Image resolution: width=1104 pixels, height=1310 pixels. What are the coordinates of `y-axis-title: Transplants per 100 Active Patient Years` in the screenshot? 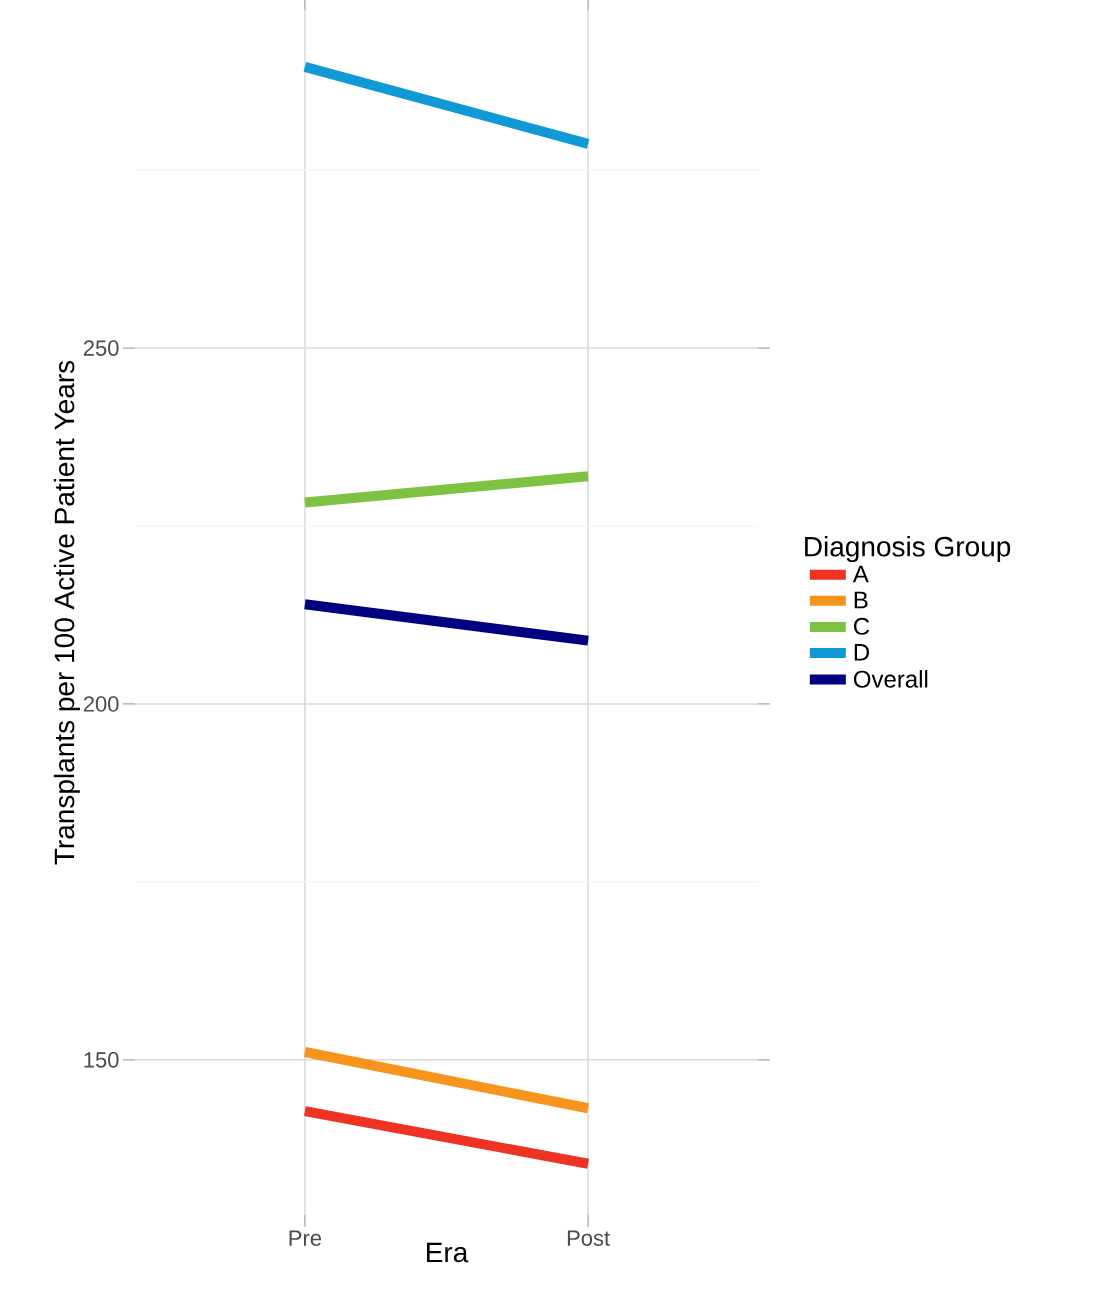 It's located at (66, 612).